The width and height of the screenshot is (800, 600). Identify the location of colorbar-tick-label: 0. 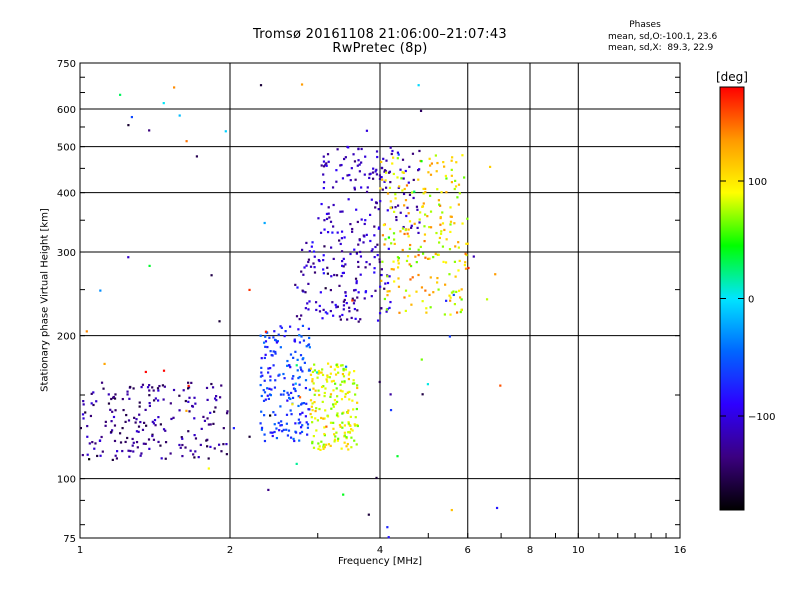
(751, 300).